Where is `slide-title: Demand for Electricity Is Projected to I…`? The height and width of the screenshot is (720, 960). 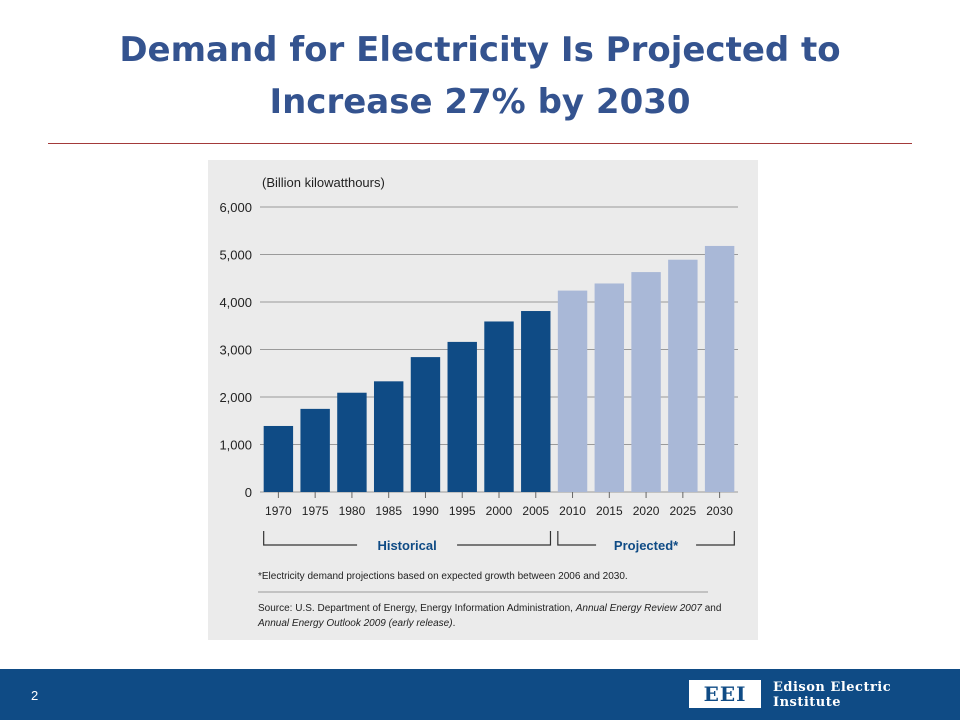
slide-title: Demand for Electricity Is Projected to I… is located at coordinates (480, 76).